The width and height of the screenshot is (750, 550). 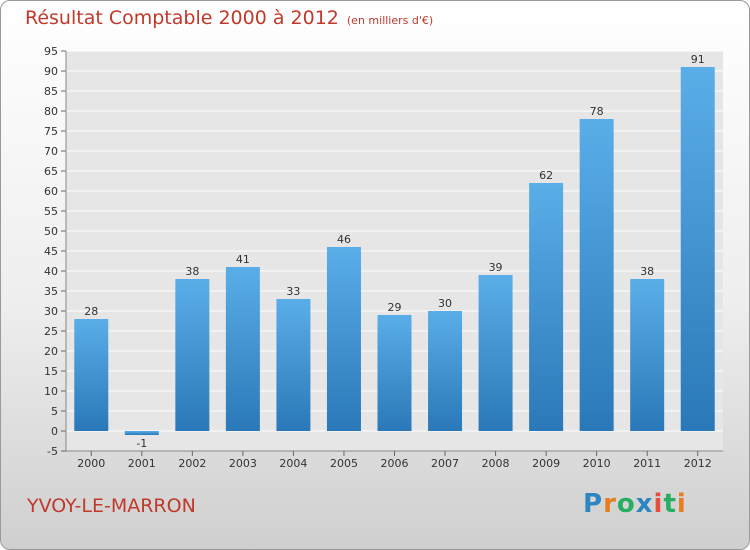 I want to click on x-tick-label: 2007, so click(x=445, y=463).